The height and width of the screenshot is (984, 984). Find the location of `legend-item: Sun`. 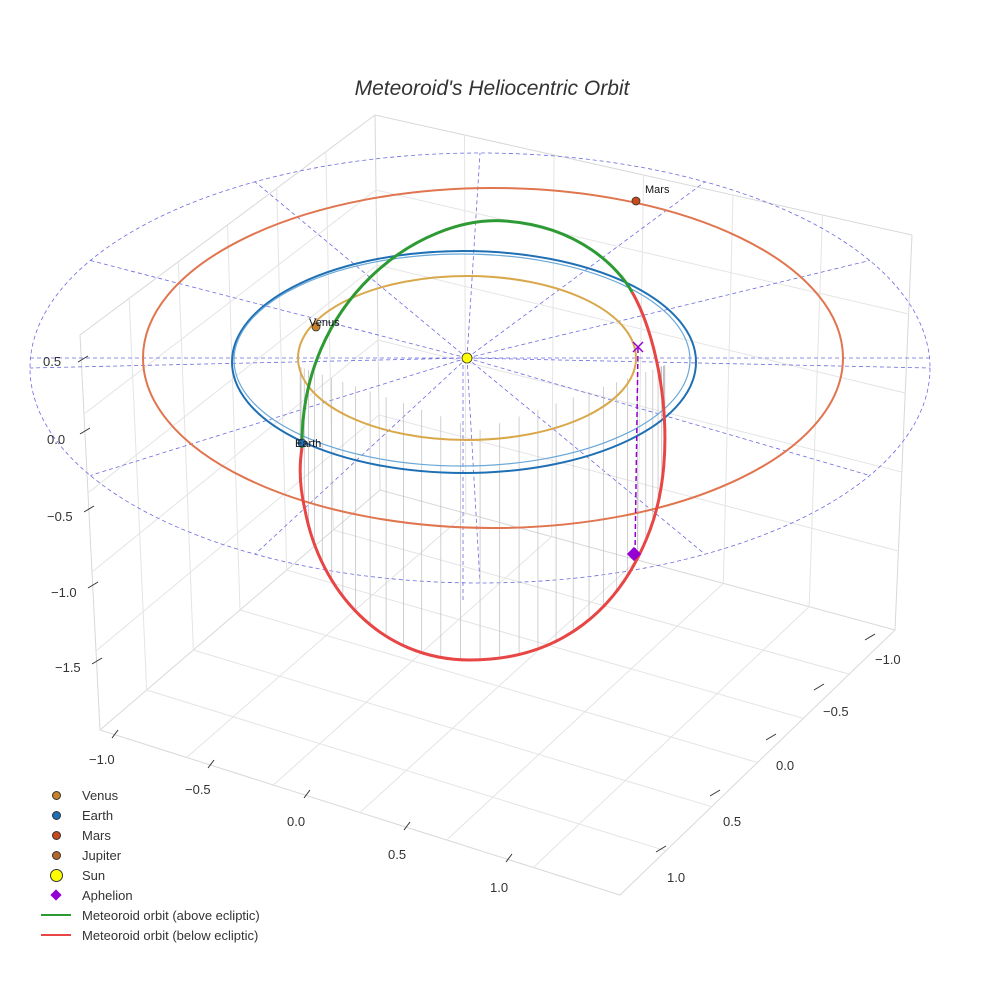

legend-item: Sun is located at coordinates (150, 875).